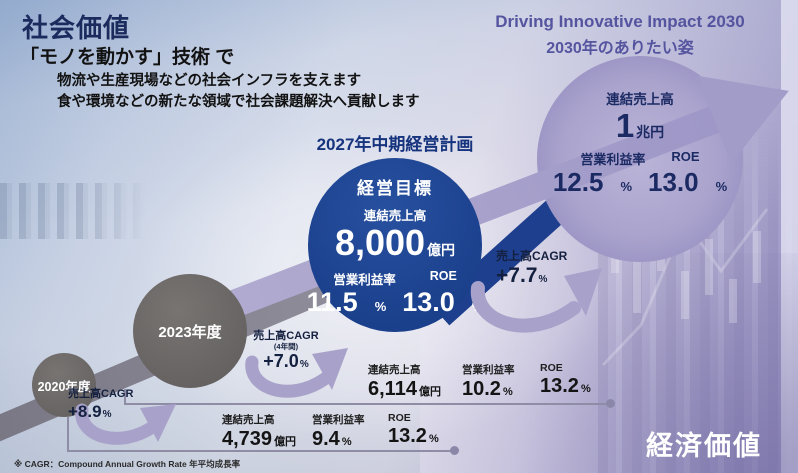 The height and width of the screenshot is (473, 798). I want to click on vision-revenue-unit: 兆円, so click(650, 132).